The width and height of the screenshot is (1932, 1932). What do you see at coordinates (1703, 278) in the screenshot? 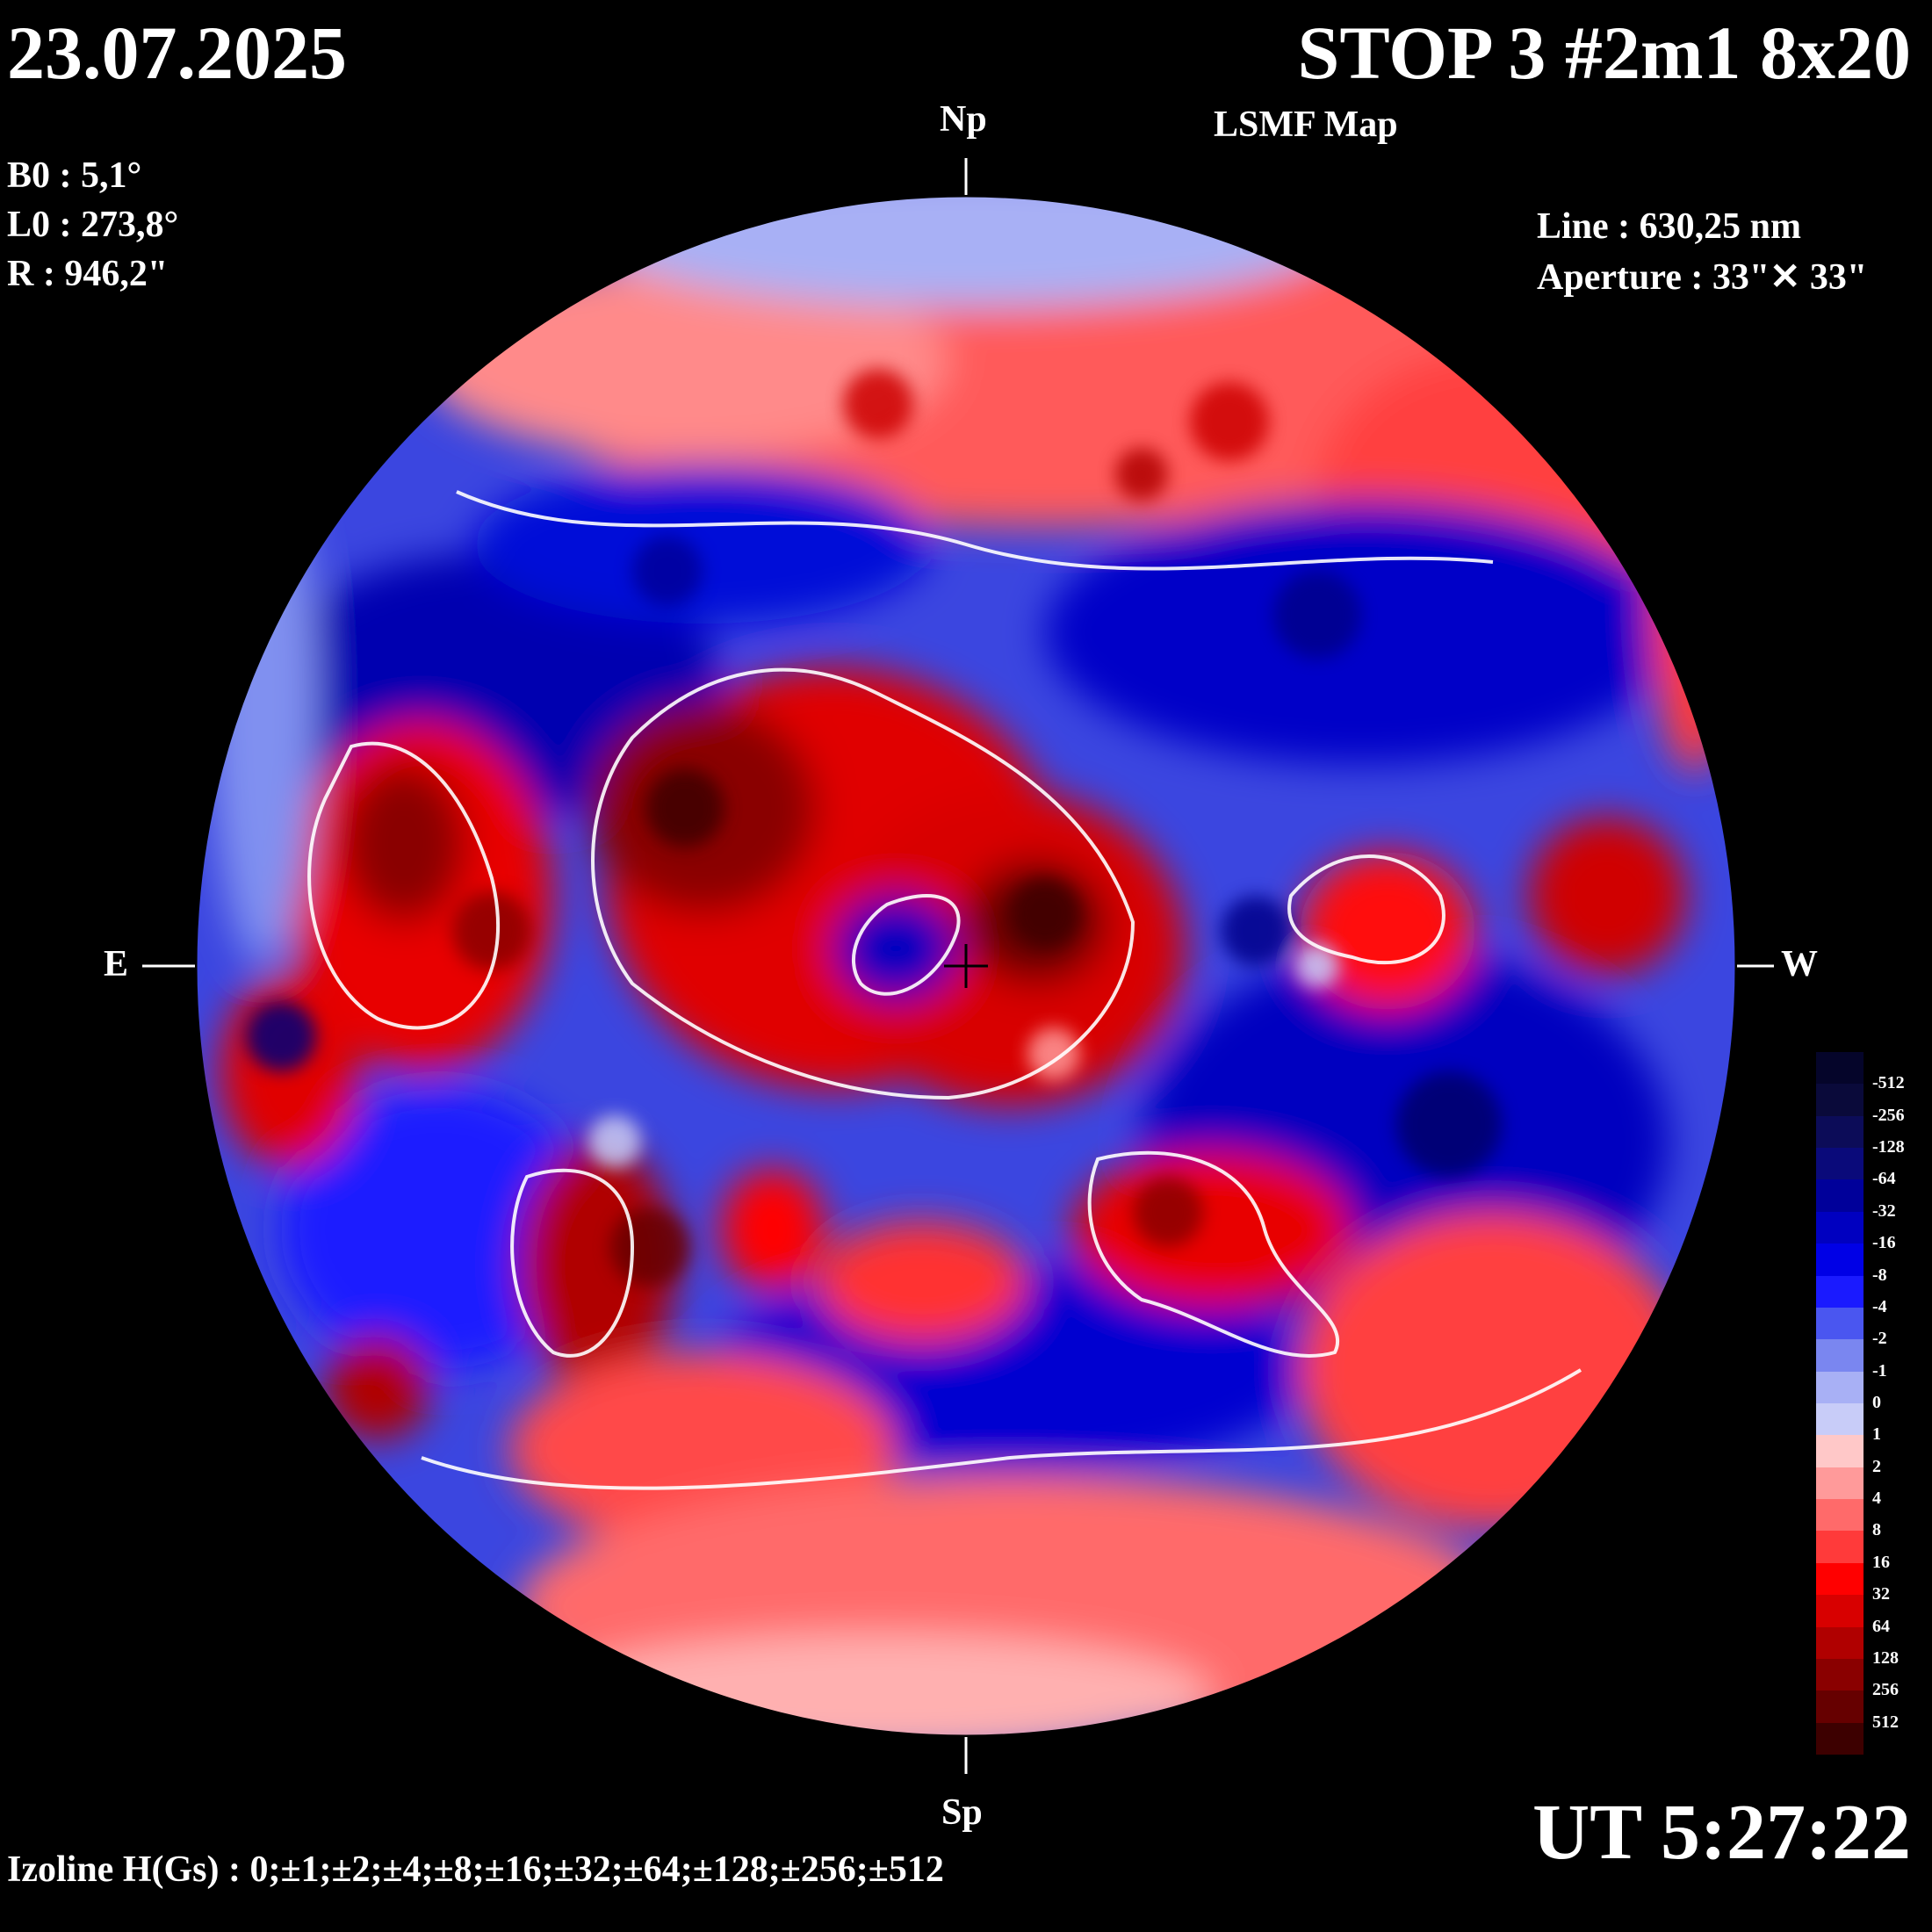
I see `instrument-aperture: Aperture : 33"✕ 33"` at bounding box center [1703, 278].